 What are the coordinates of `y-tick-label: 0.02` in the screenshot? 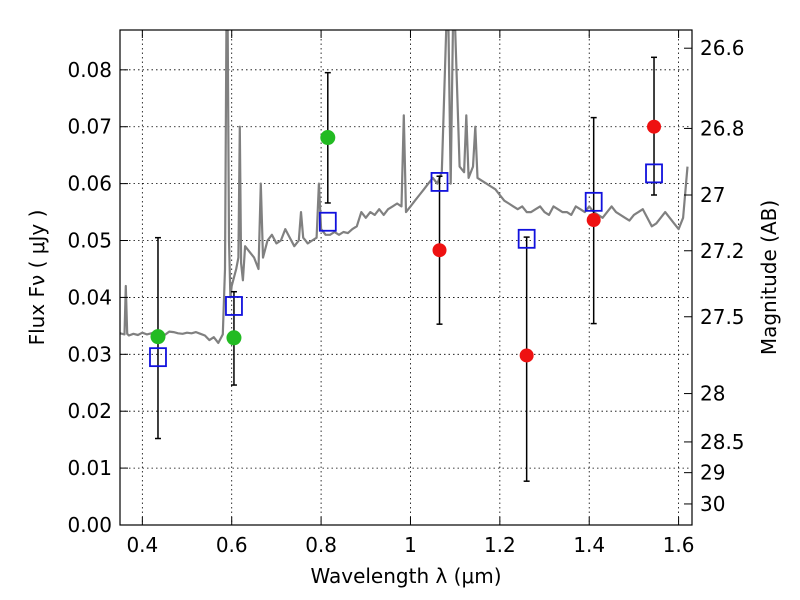 It's located at (89, 411).